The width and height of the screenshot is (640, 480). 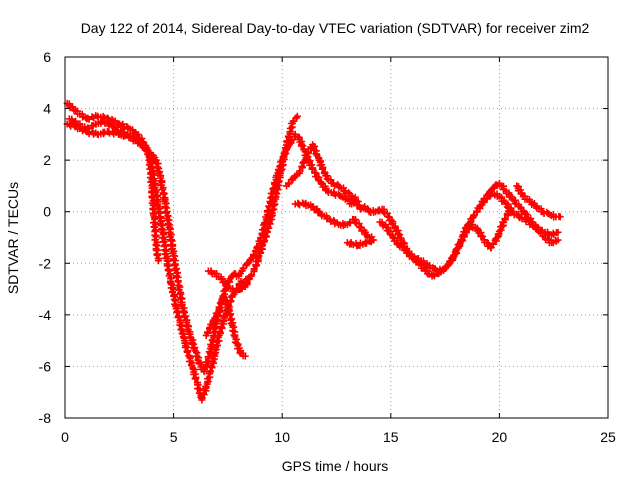 What do you see at coordinates (45, 263) in the screenshot?
I see `y-tick-label: -2` at bounding box center [45, 263].